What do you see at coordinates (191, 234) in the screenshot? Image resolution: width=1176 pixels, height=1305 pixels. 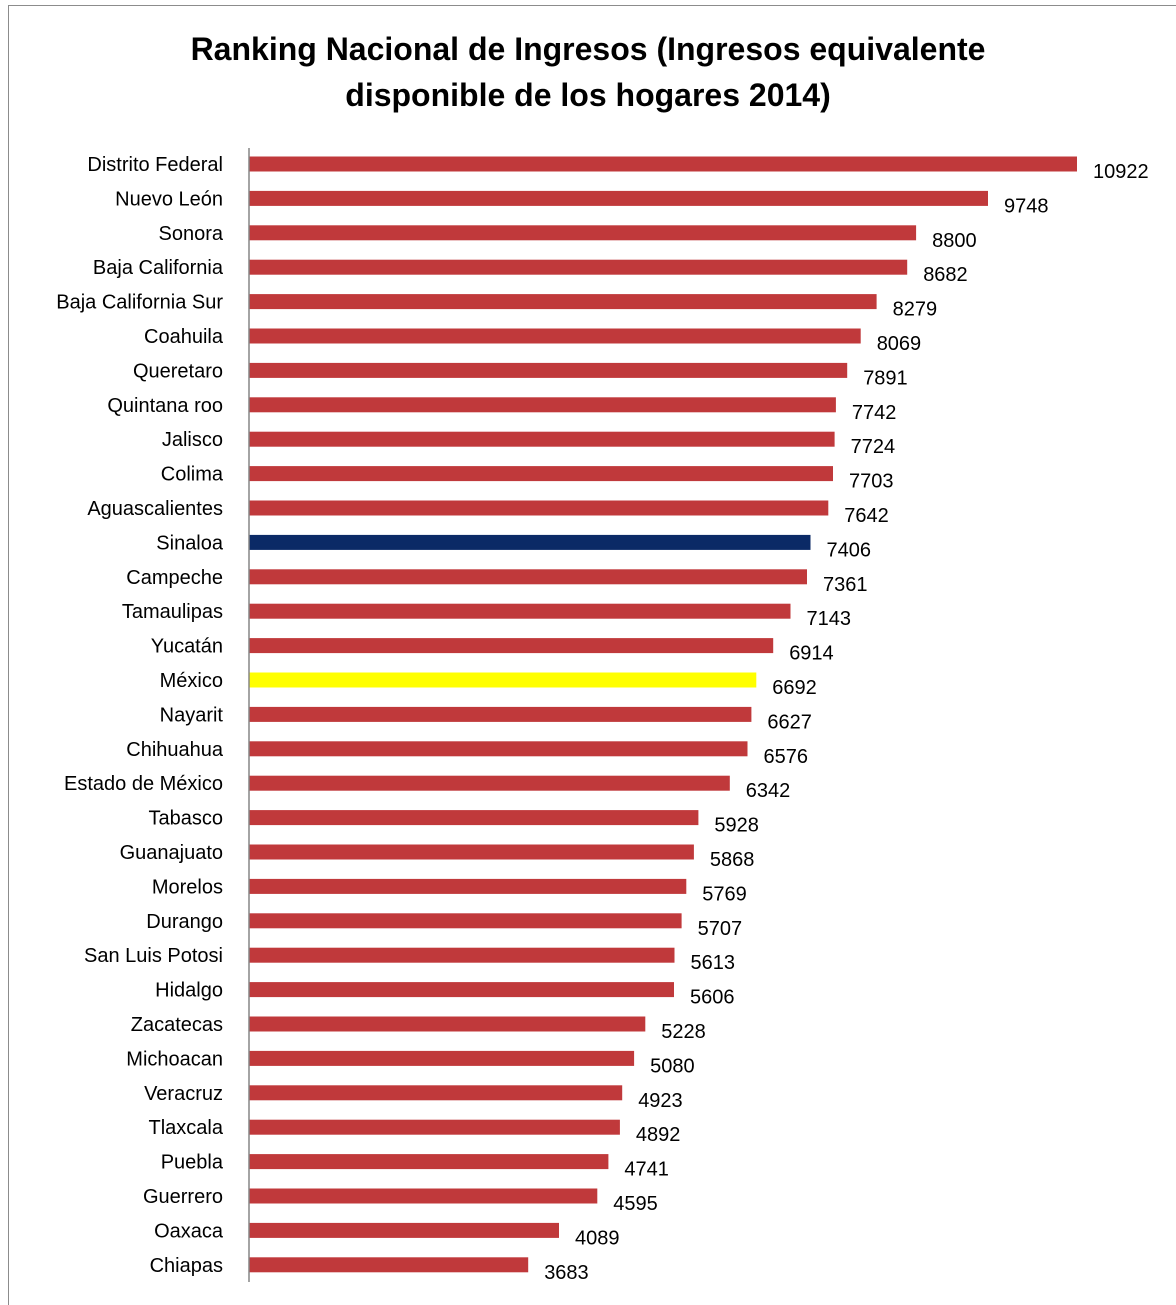 I see `category-label-2: Sonora` at bounding box center [191, 234].